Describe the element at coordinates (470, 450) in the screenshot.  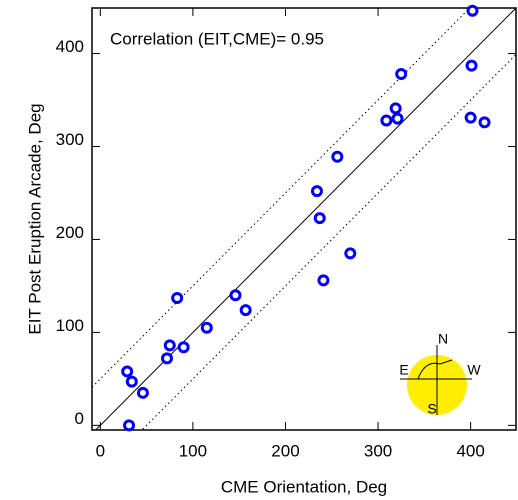
I see `x-tick-label: 400` at that location.